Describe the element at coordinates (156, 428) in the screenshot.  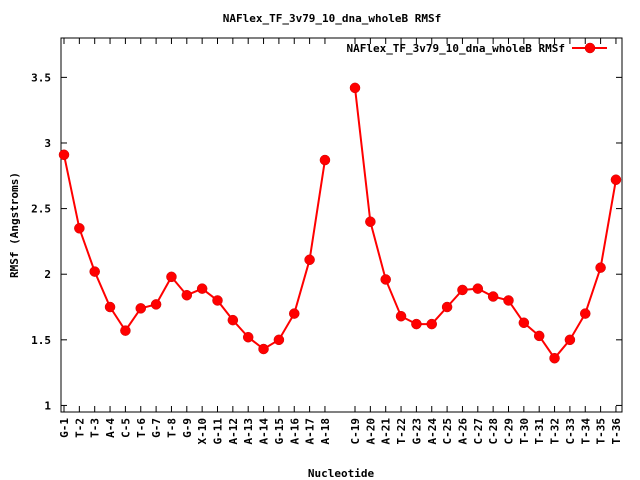
I see `x-tick-label: G-7` at that location.